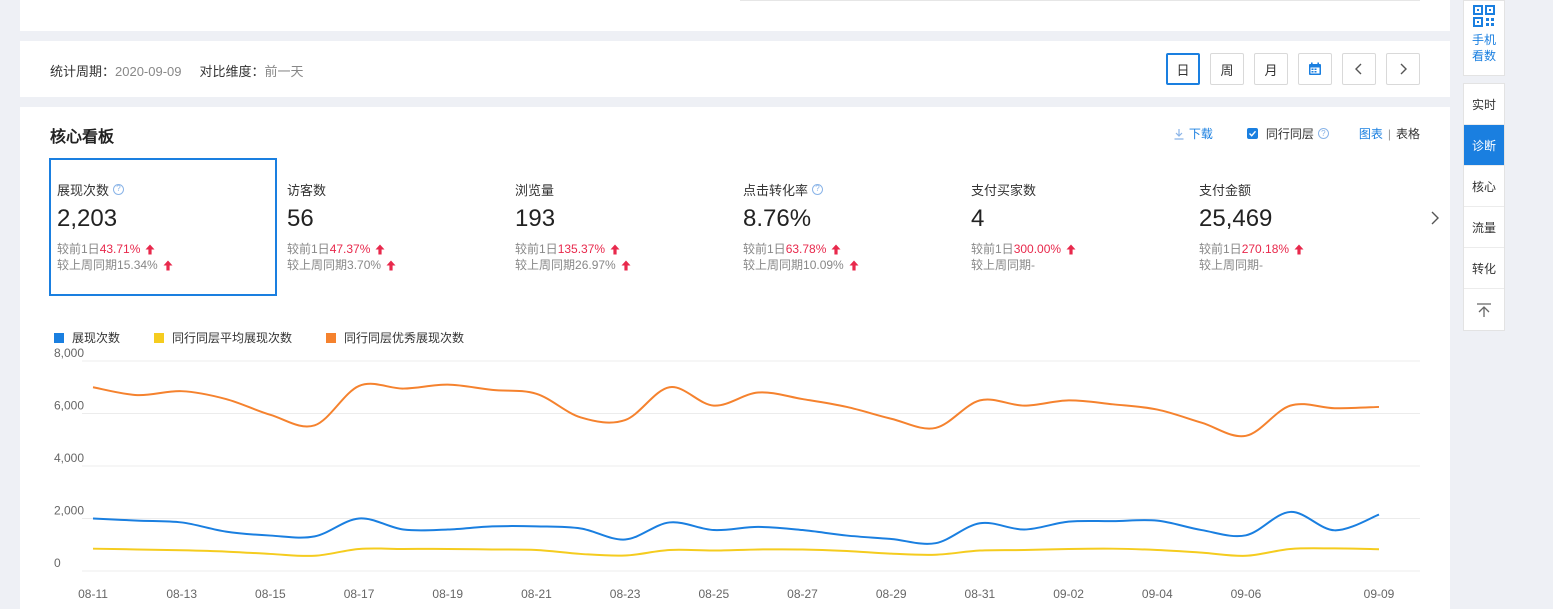  I want to click on x-tick-label: 08-17, so click(359, 594).